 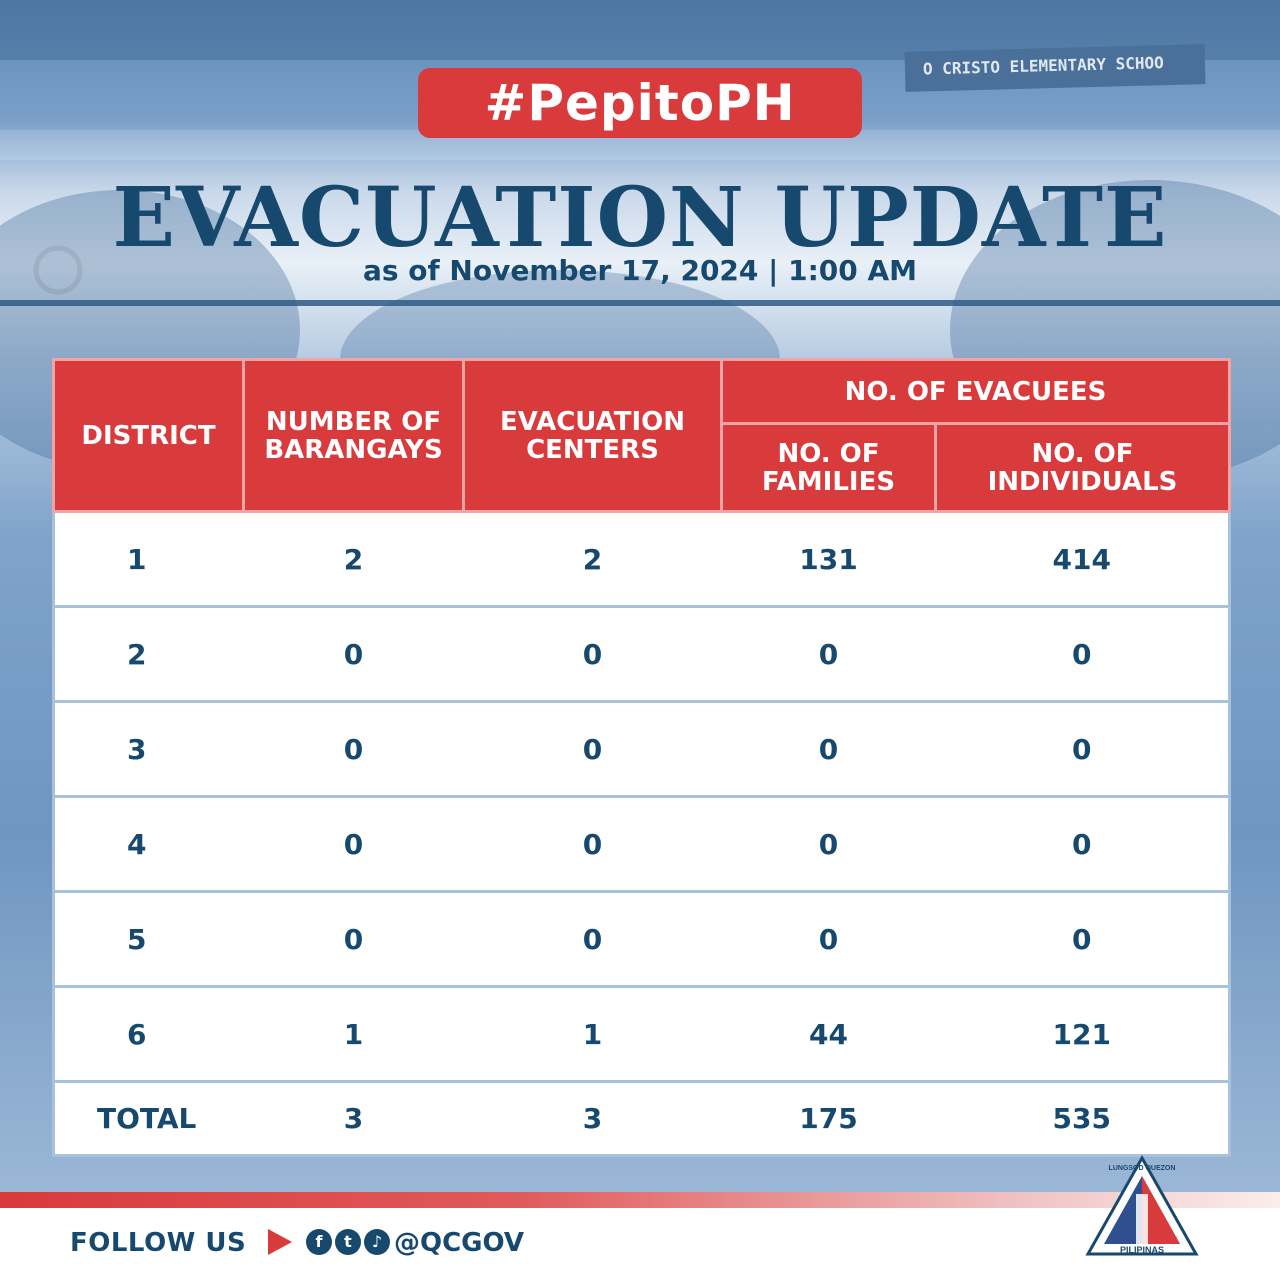 What do you see at coordinates (1055, 68) in the screenshot?
I see `school-sign: O CRISTO ELEMENTARY SCHOO` at bounding box center [1055, 68].